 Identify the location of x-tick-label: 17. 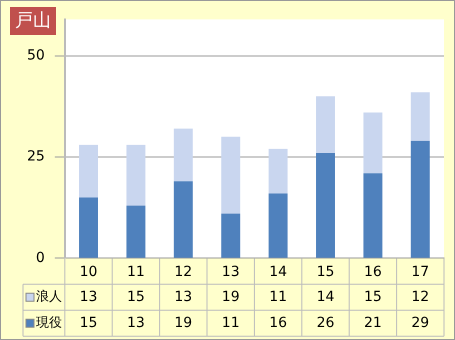
(420, 272).